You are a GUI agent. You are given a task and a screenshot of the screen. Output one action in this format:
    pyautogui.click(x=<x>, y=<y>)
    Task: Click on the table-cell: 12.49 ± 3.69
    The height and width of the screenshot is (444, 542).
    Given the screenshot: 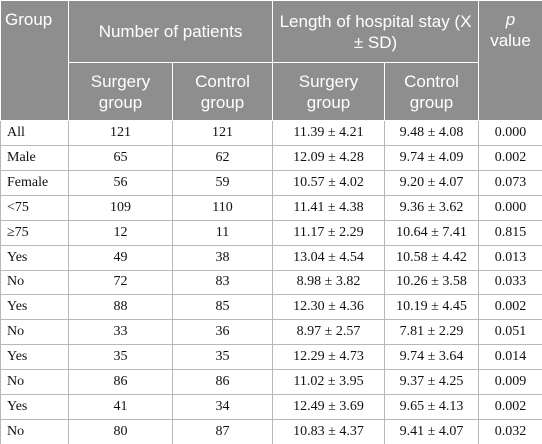 What is the action you would take?
    pyautogui.click(x=329, y=407)
    